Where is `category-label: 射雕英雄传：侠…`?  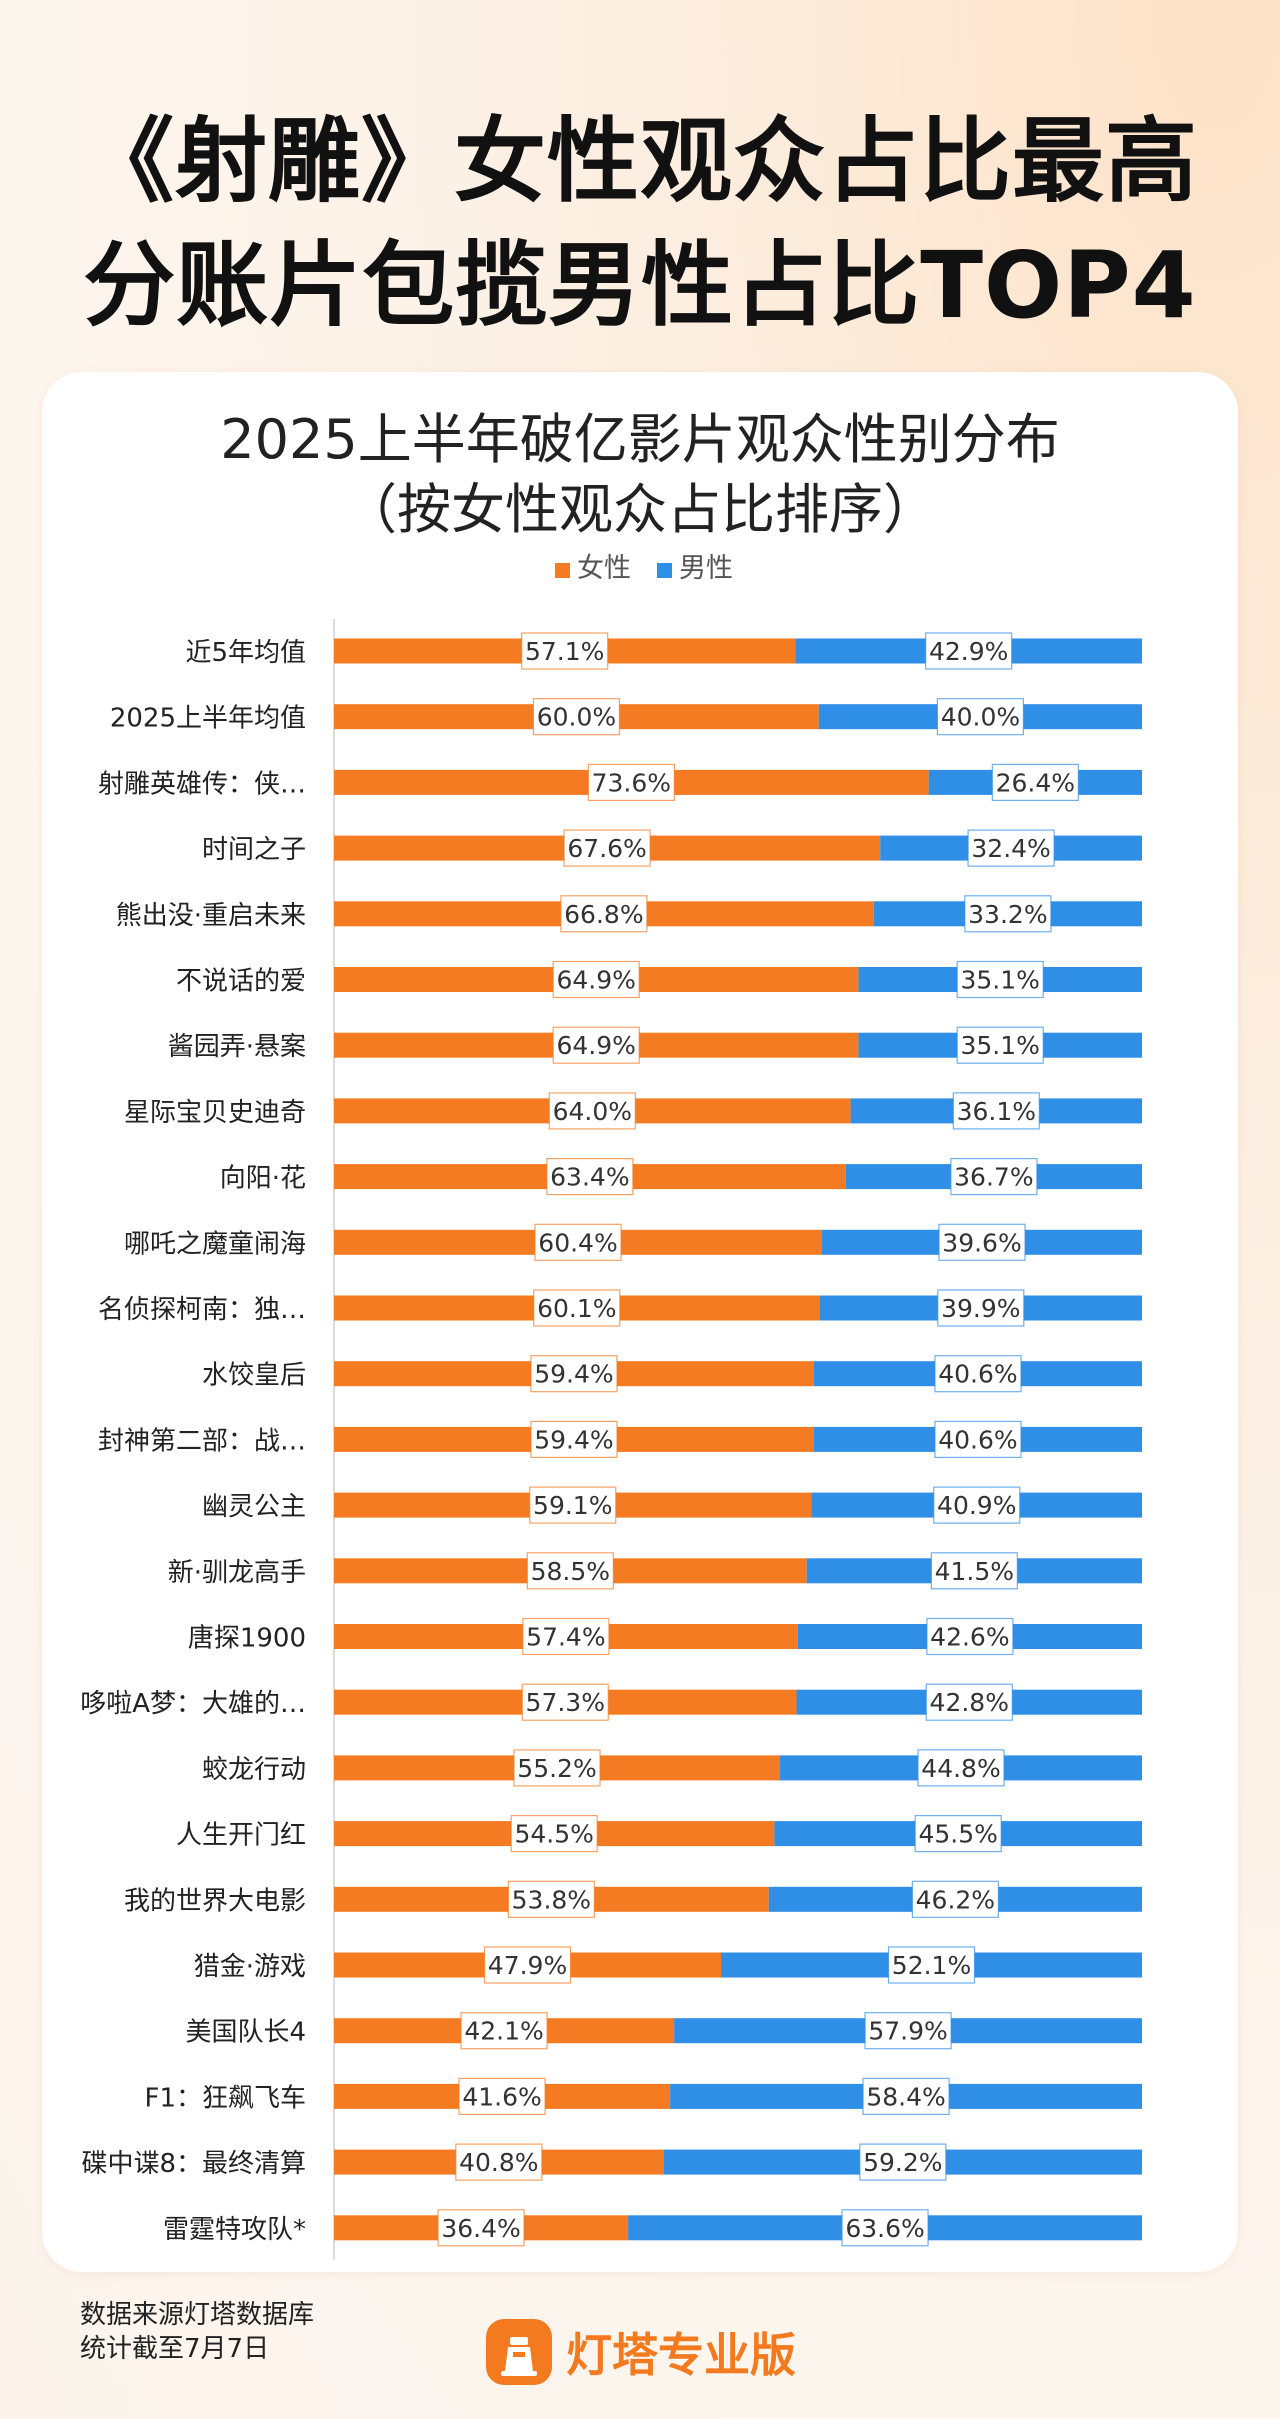 category-label: 射雕英雄传：侠… is located at coordinates (202, 784).